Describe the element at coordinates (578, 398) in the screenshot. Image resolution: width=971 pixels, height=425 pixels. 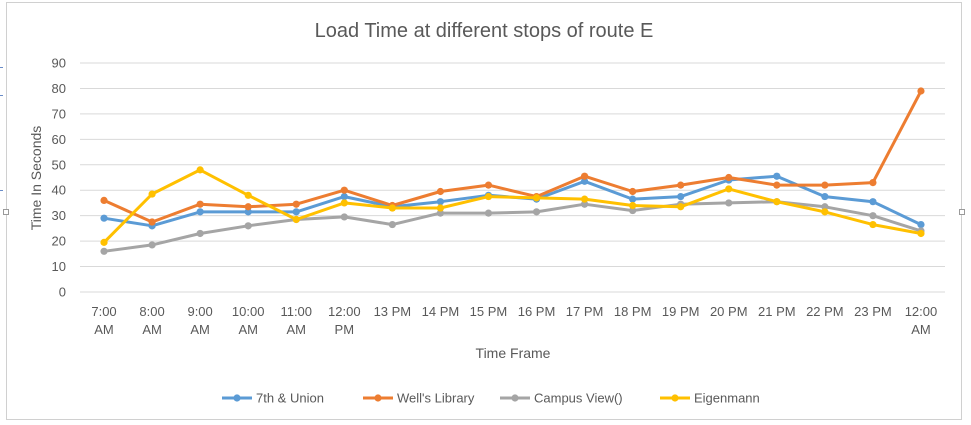
I see `legend-label: Campus View()` at that location.